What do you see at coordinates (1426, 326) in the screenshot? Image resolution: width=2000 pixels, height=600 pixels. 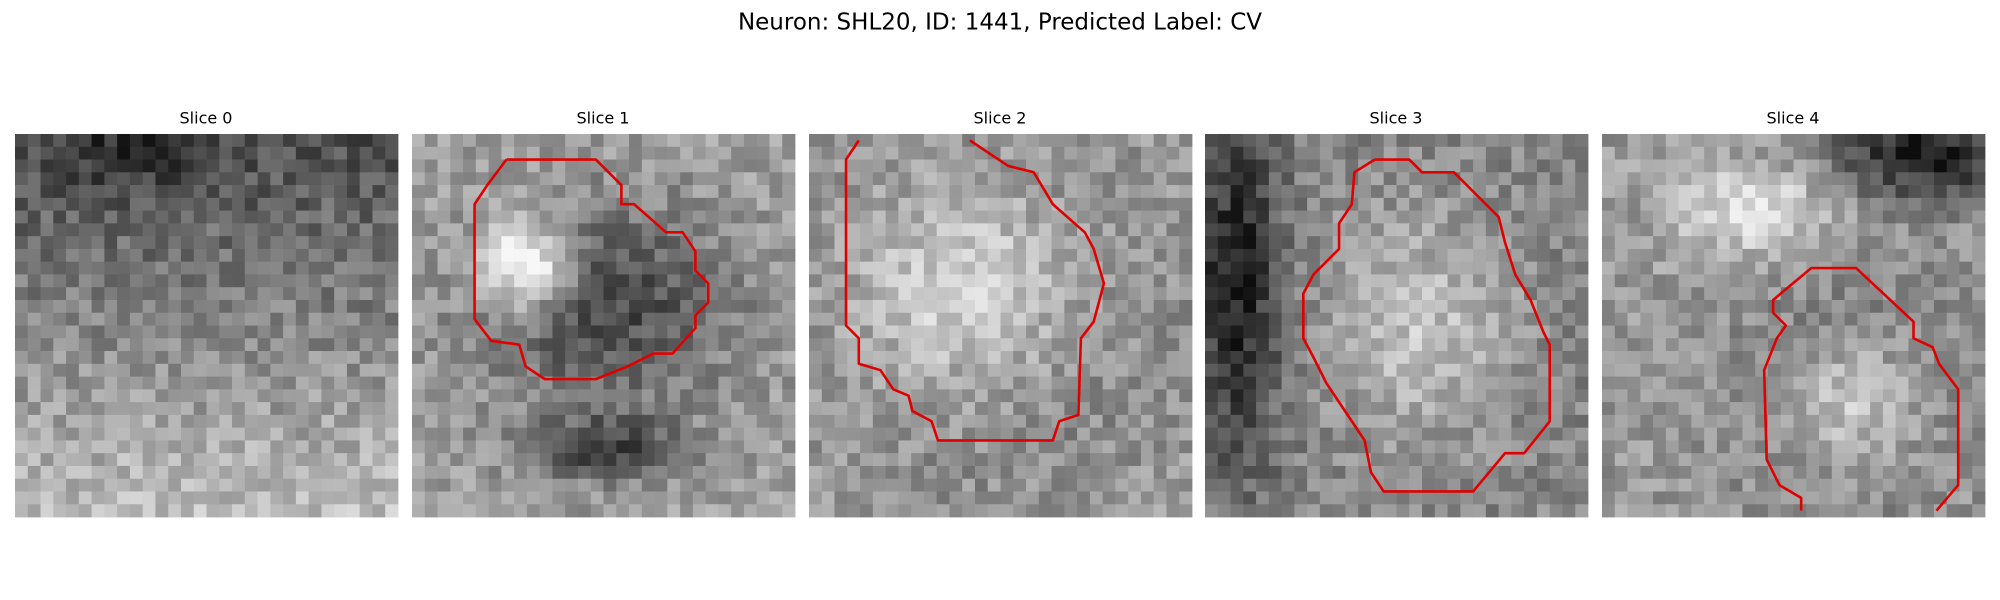 I see `contour` at bounding box center [1426, 326].